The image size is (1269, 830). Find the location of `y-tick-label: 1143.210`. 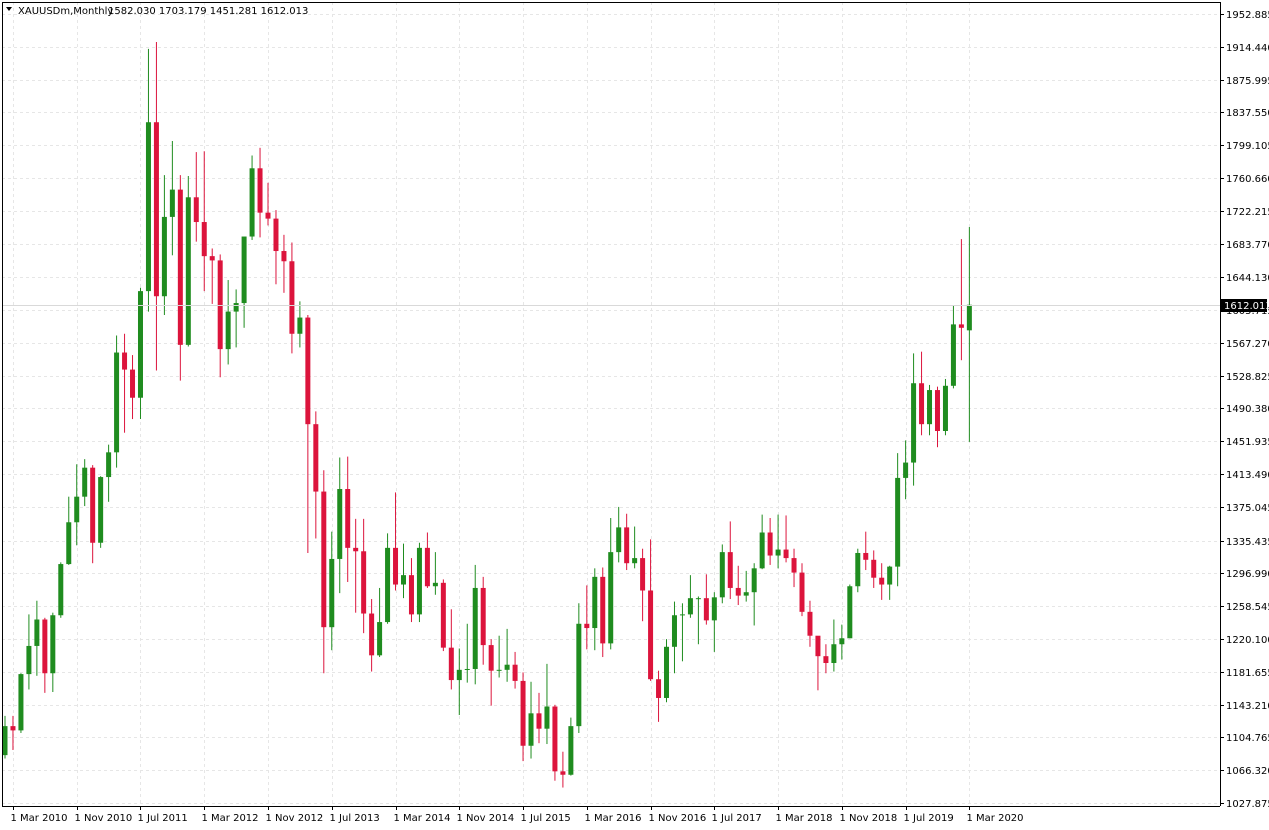

y-tick-label: 1143.210 is located at coordinates (1247, 706).